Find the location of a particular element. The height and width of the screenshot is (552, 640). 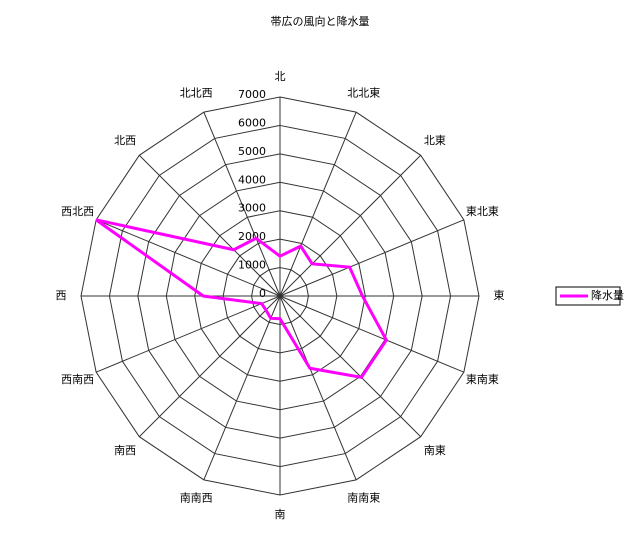

tick-label: 5000 is located at coordinates (252, 151).